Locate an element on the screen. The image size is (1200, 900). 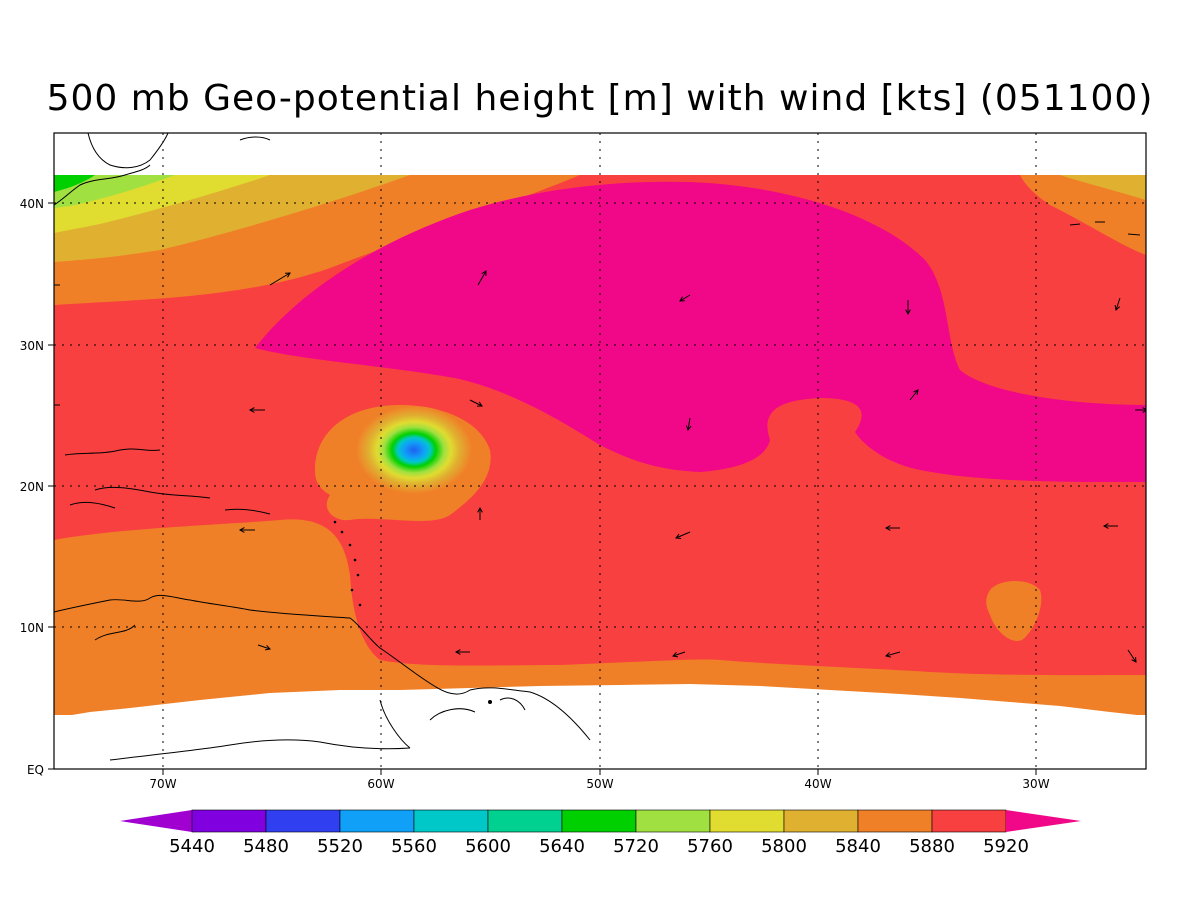
band-ne-gold is located at coordinates (1103, 187).